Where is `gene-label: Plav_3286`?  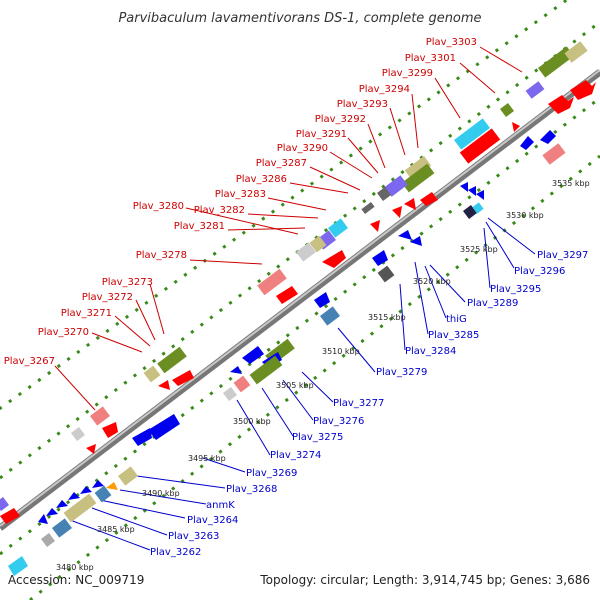
gene-label: Plav_3286 is located at coordinates (261, 179).